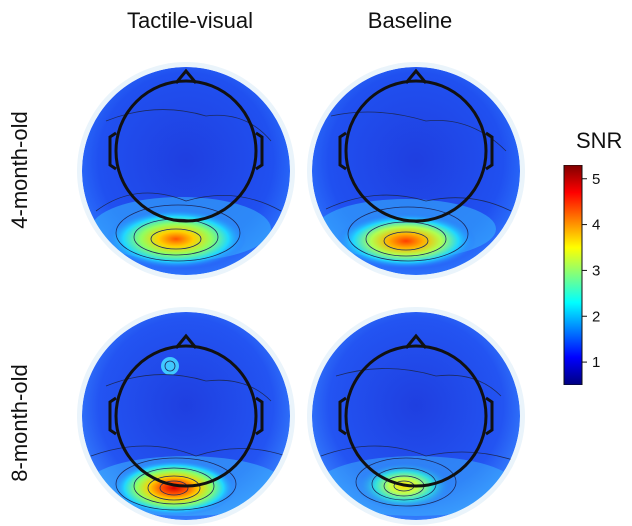 This screenshot has height=526, width=632. I want to click on colorbar-title: SNR, so click(599, 140).